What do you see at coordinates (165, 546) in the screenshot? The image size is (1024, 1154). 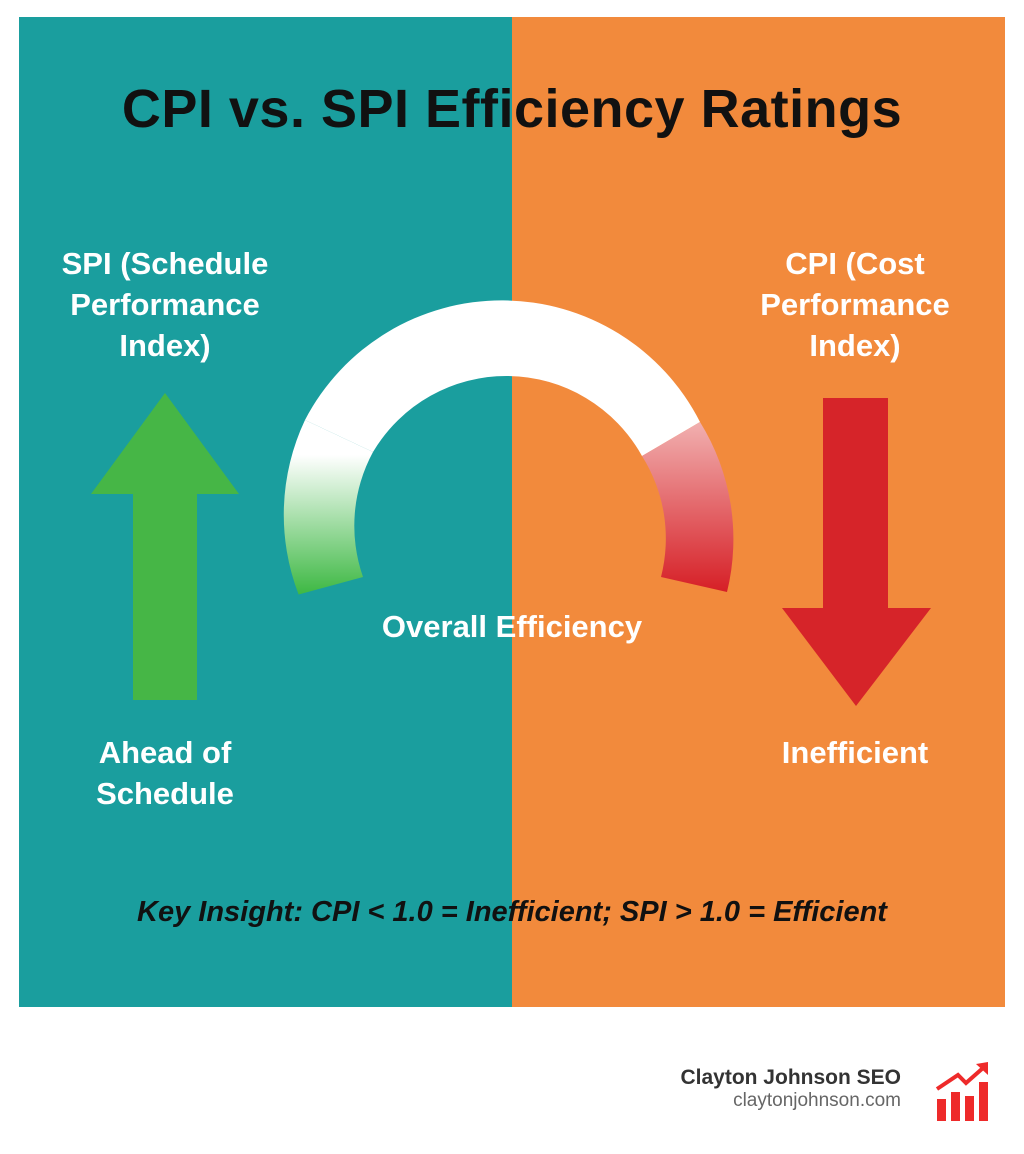 I see `arrow-up-icon` at bounding box center [165, 546].